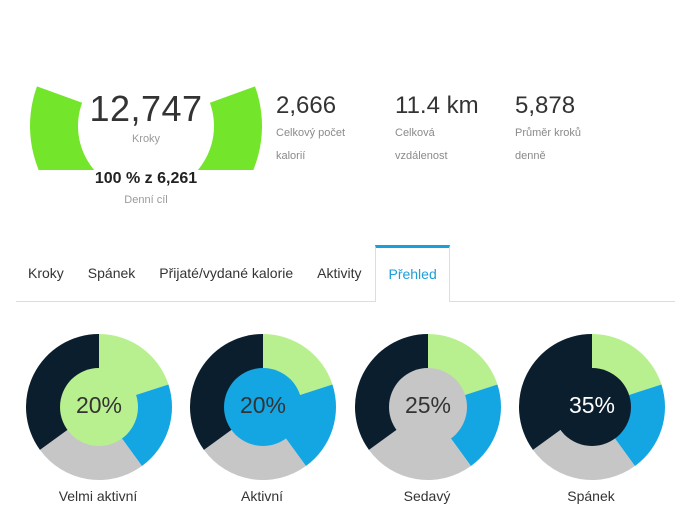  I want to click on donut-sleep-center, so click(592, 407).